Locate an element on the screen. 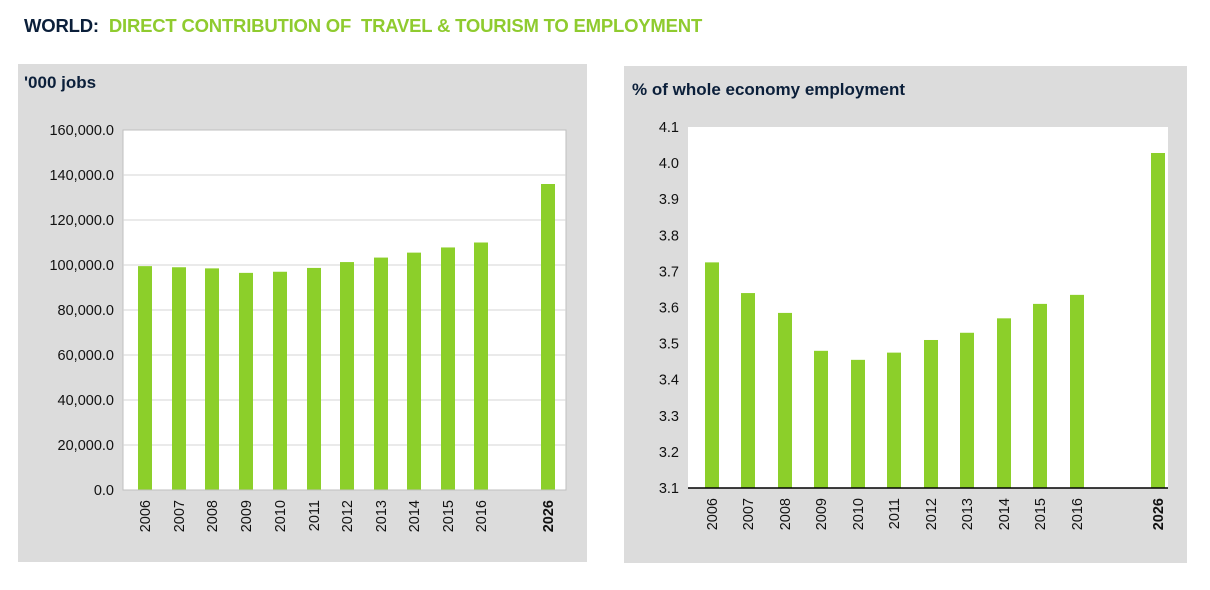  y-tick-label: 4.1 is located at coordinates (669, 128).